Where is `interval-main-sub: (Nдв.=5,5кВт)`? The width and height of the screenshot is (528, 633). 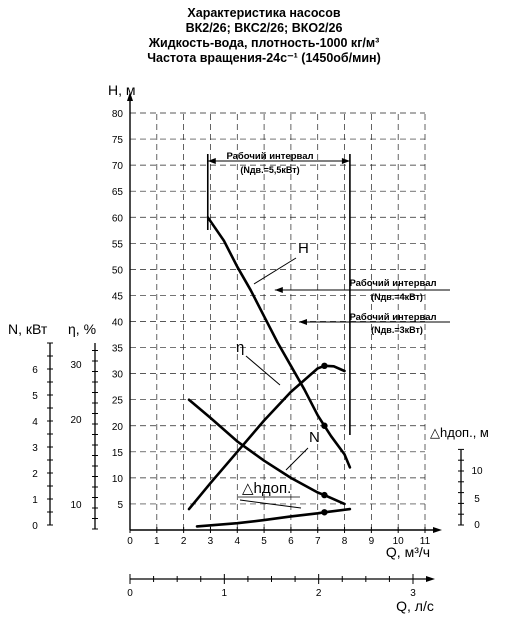 interval-main-sub: (Nдв.=5,5кВт) is located at coordinates (269, 170).